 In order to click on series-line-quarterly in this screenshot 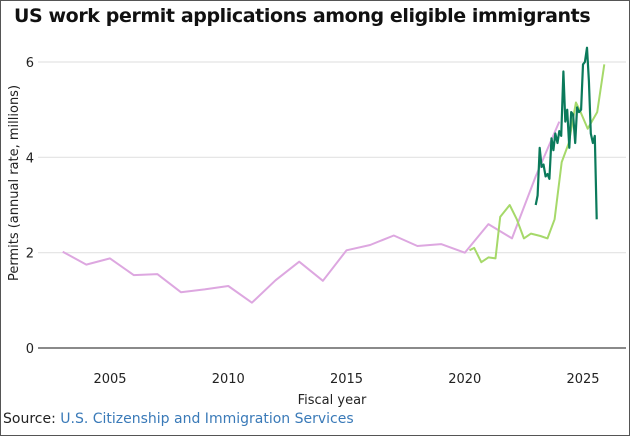, I will do `click(537, 164)`.